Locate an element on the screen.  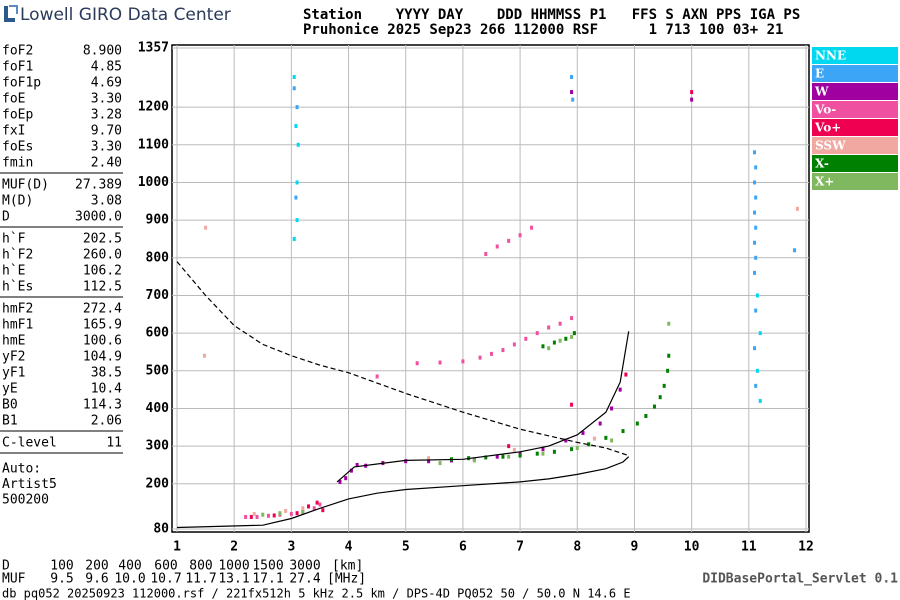
param-value: 3.28 is located at coordinates (106, 115).